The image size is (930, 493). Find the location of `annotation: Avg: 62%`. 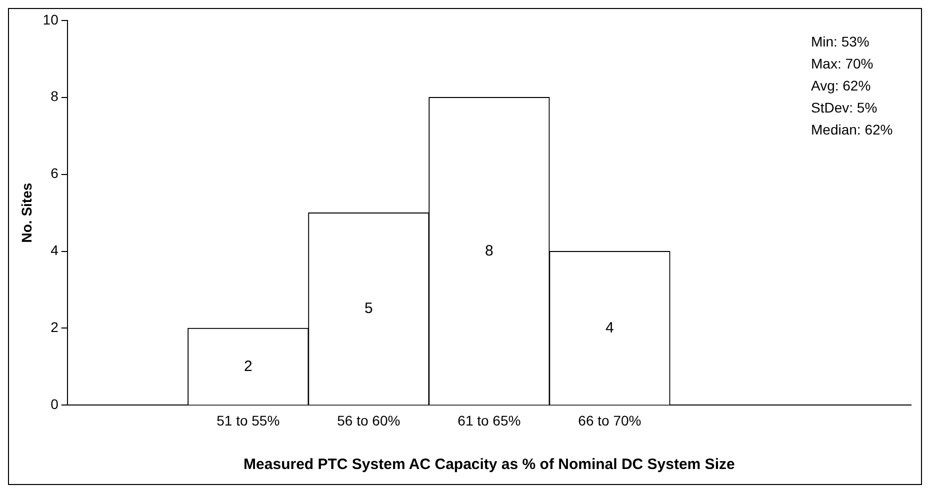

annotation: Avg: 62% is located at coordinates (841, 85).